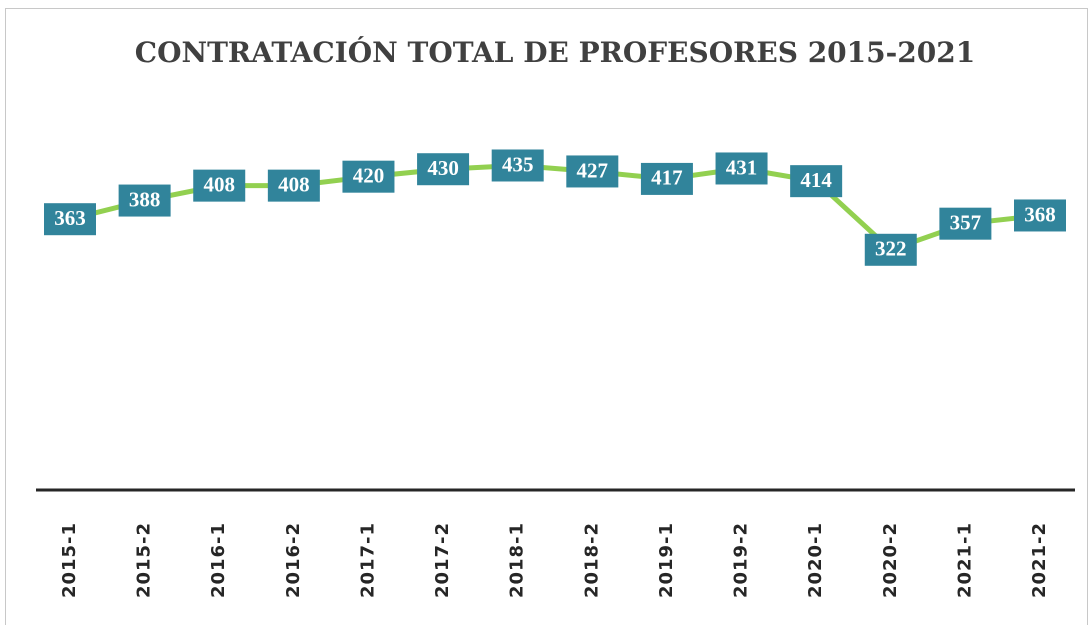 Image resolution: width=1089 pixels, height=625 pixels. What do you see at coordinates (293, 560) in the screenshot?
I see `x-tick-label: 2016-2` at bounding box center [293, 560].